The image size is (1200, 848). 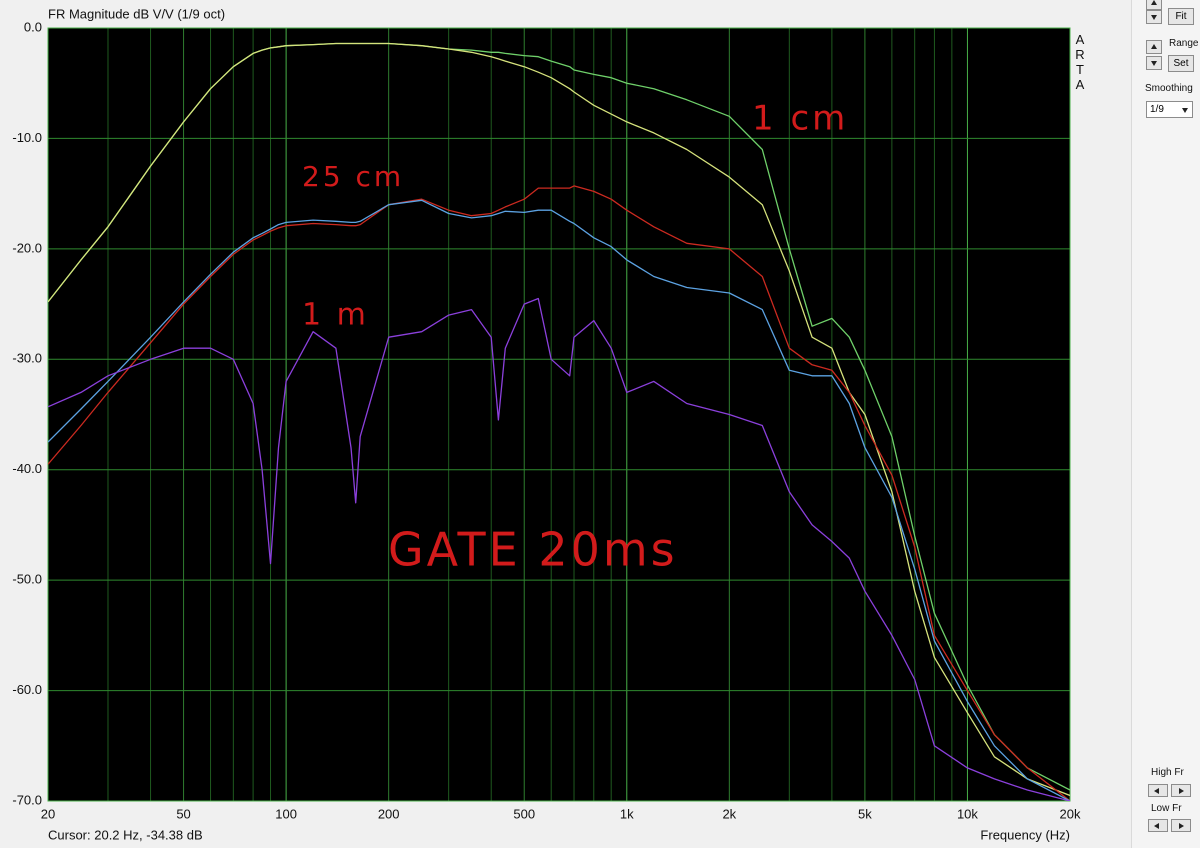 I want to click on smoothing-select: 1/9, so click(x=1169, y=109).